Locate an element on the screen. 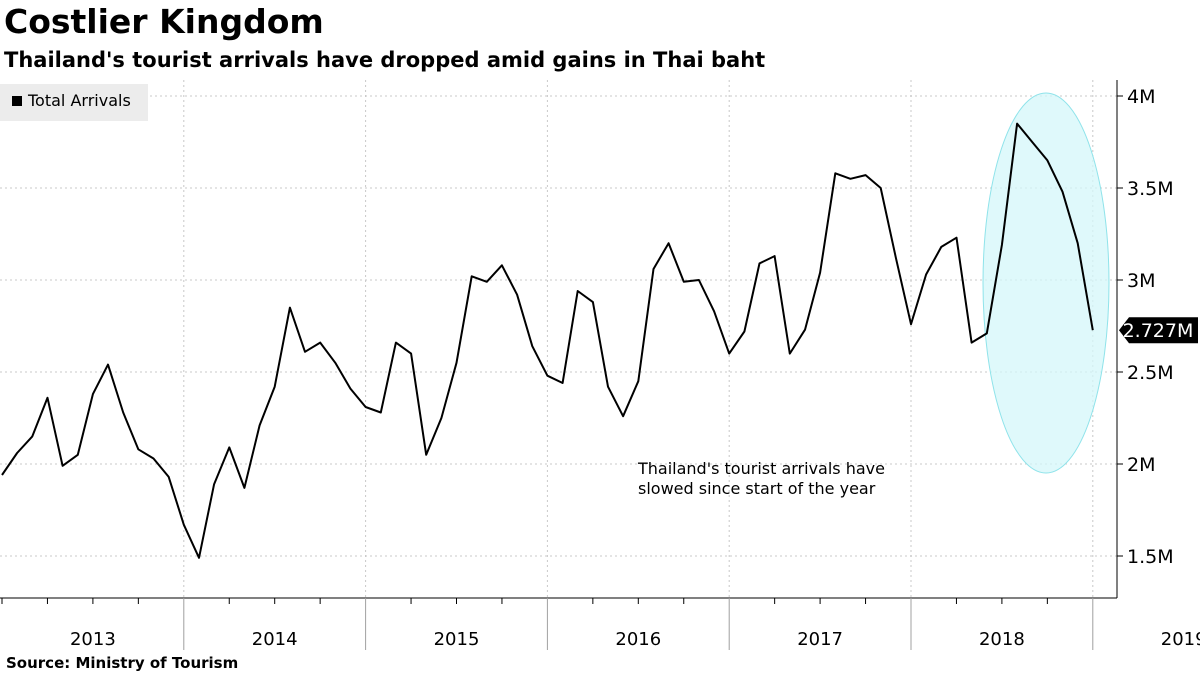  legend is located at coordinates (74, 102).